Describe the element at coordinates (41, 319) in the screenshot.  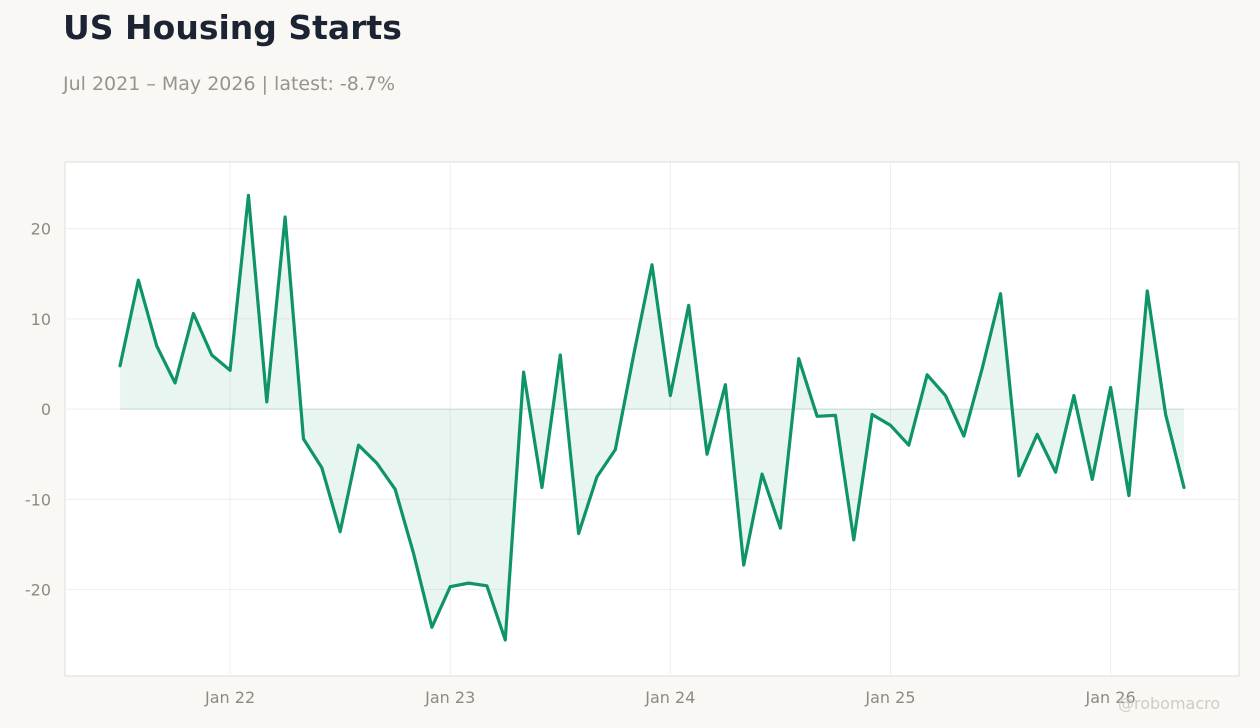
I see `y-tick-label: 10` at that location.